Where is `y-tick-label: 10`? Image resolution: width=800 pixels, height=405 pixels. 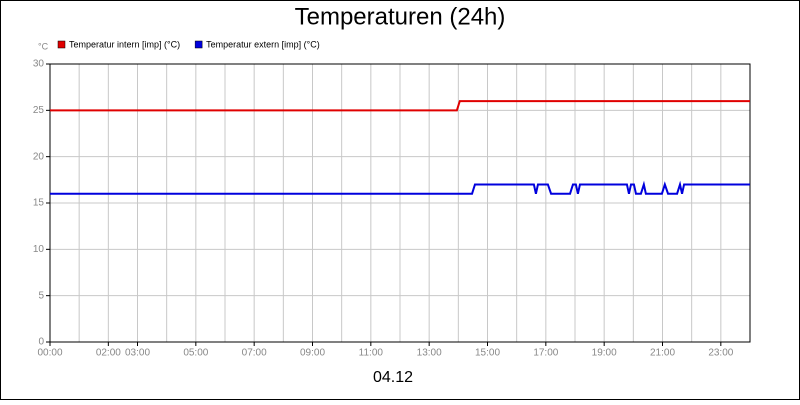 y-tick-label: 10 is located at coordinates (39, 249).